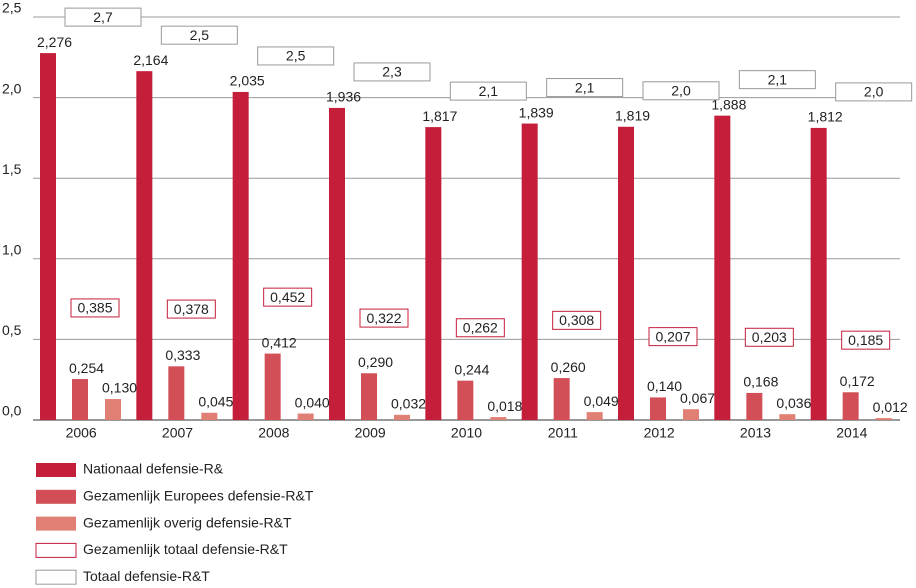 The image size is (916, 588). I want to click on total-label: 0,185, so click(865, 340).